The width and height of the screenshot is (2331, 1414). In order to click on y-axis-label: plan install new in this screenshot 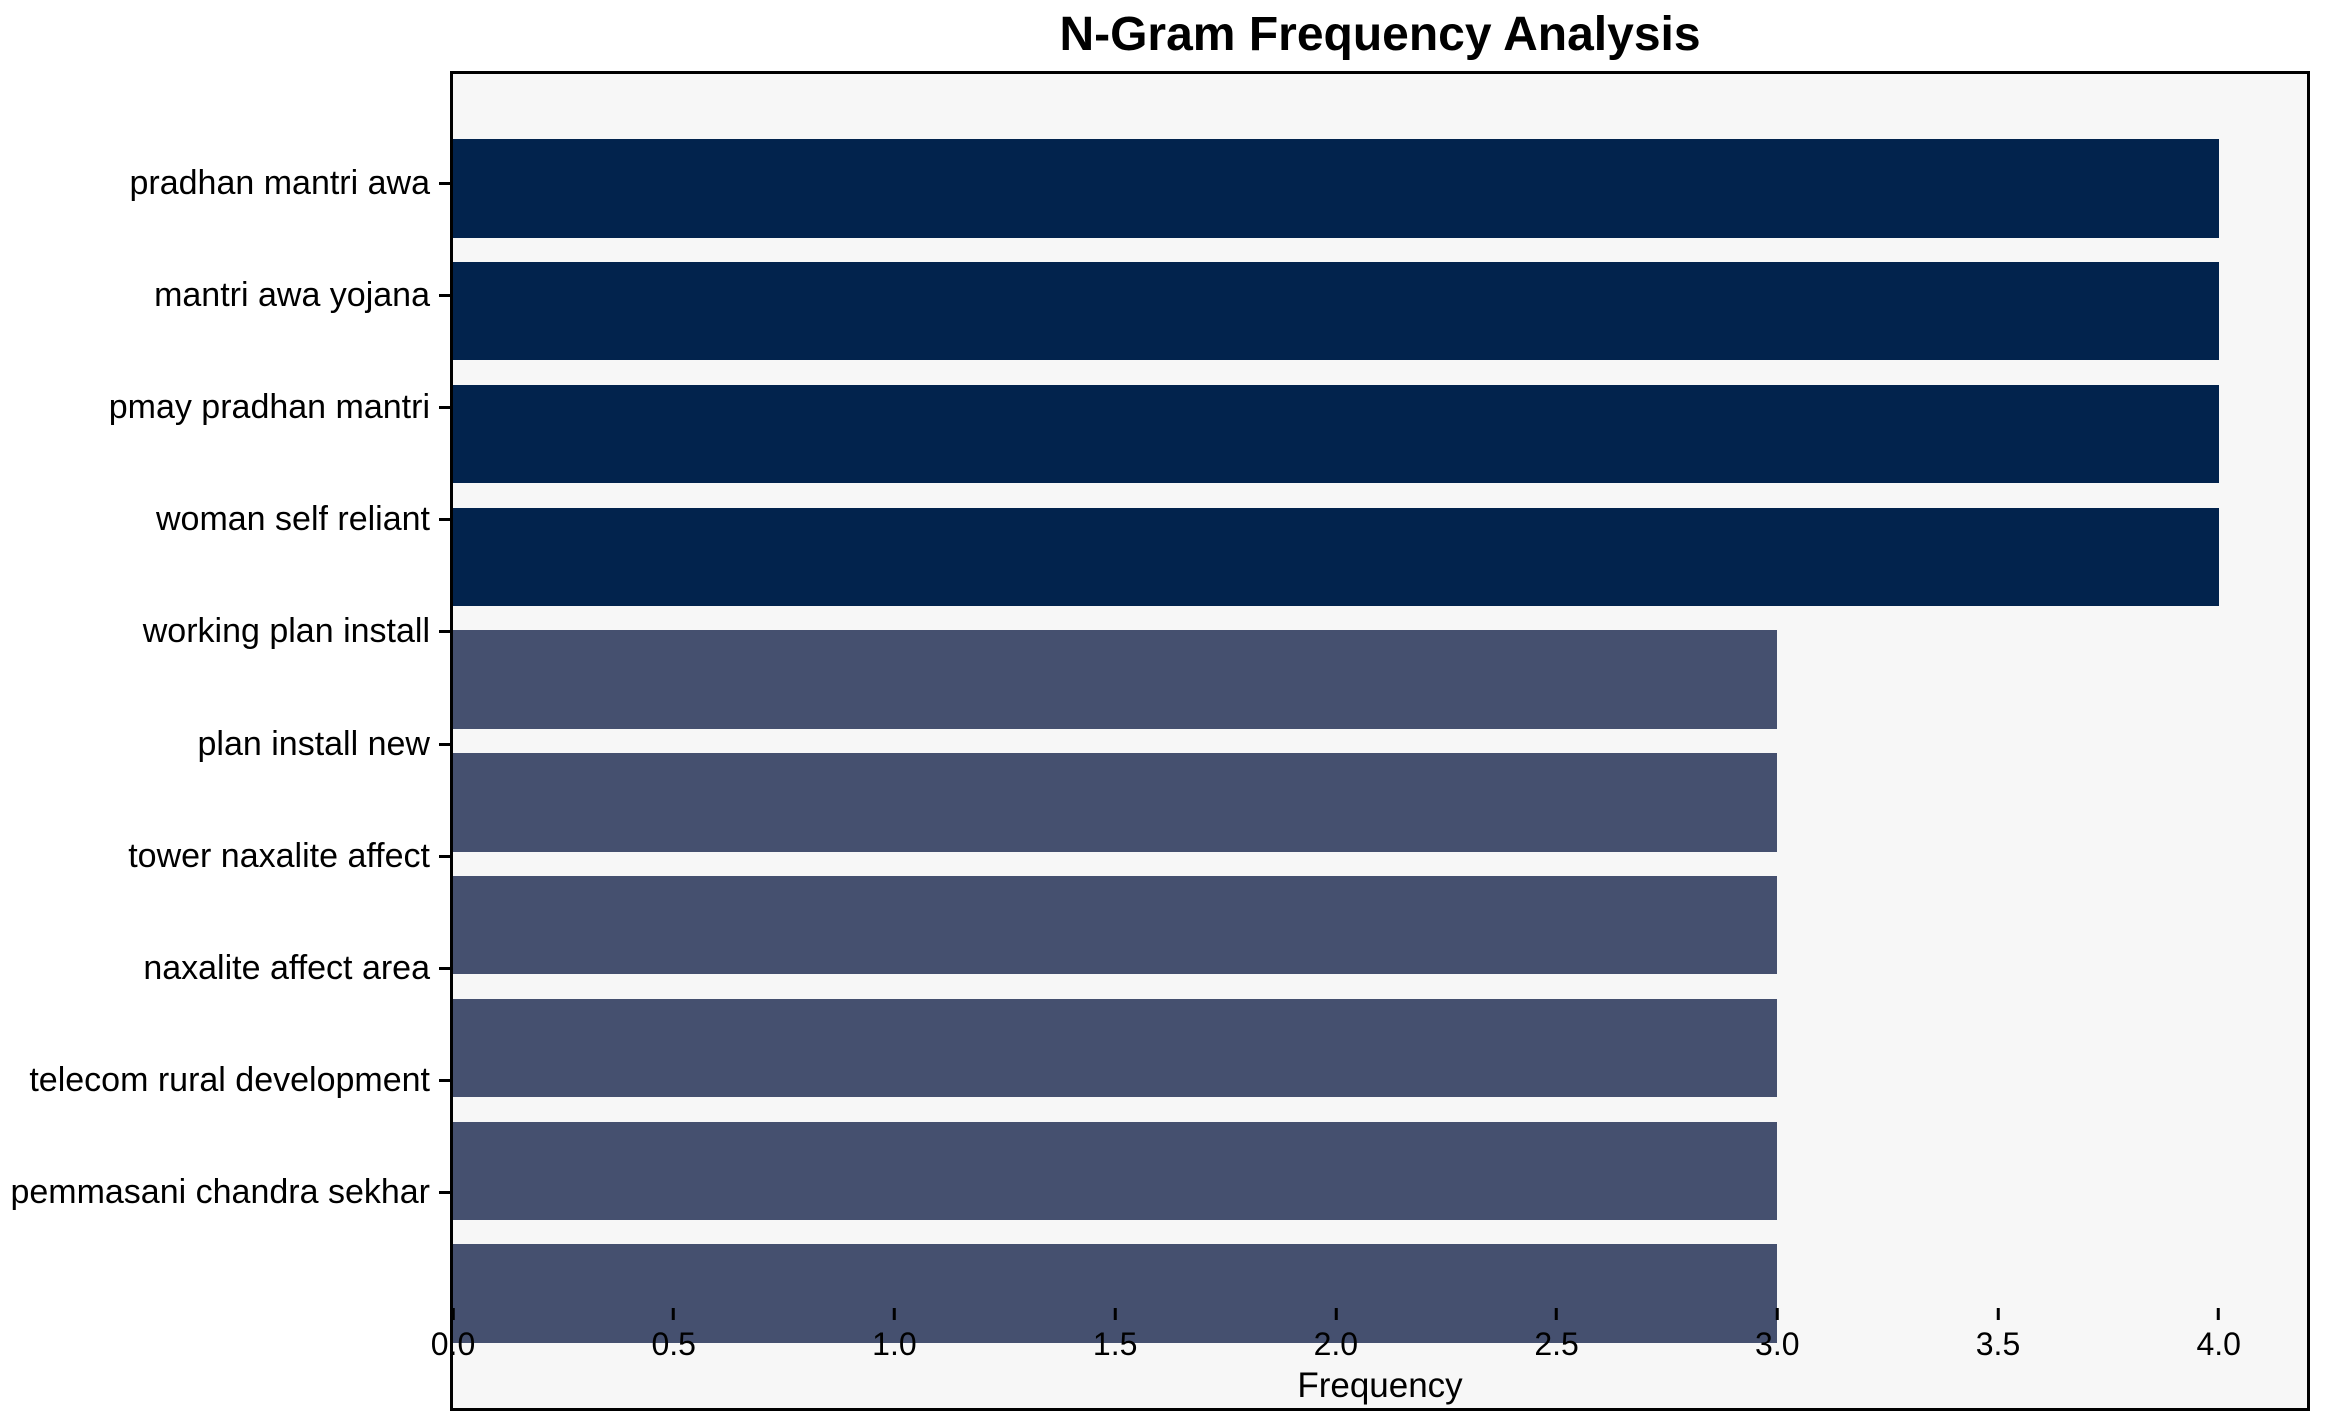, I will do `click(313, 743)`.